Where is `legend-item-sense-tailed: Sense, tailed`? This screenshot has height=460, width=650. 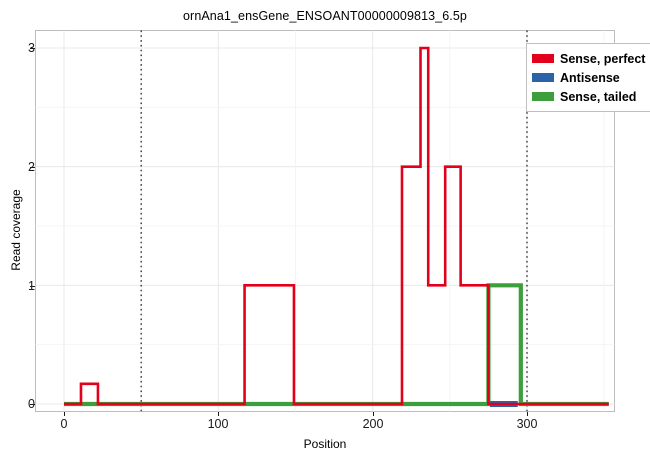 legend-item-sense-tailed: Sense, tailed is located at coordinates (588, 96).